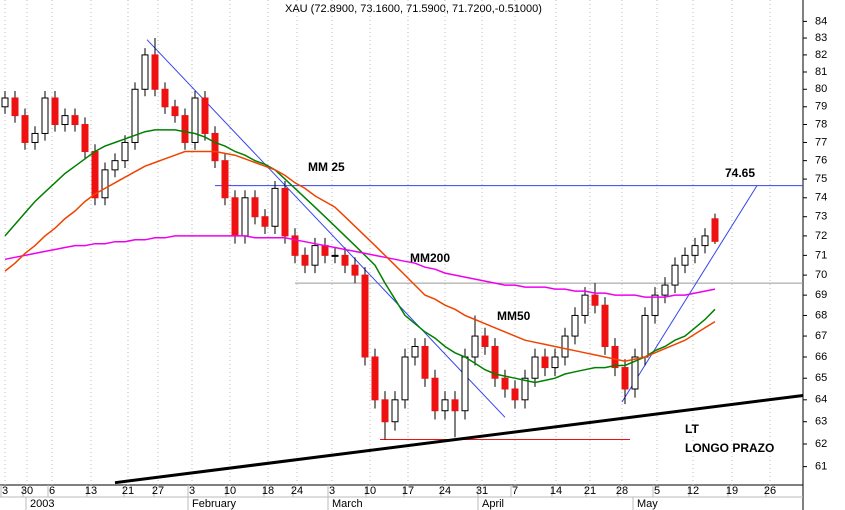  What do you see at coordinates (268, 491) in the screenshot?
I see `x-tick-label: 18` at bounding box center [268, 491].